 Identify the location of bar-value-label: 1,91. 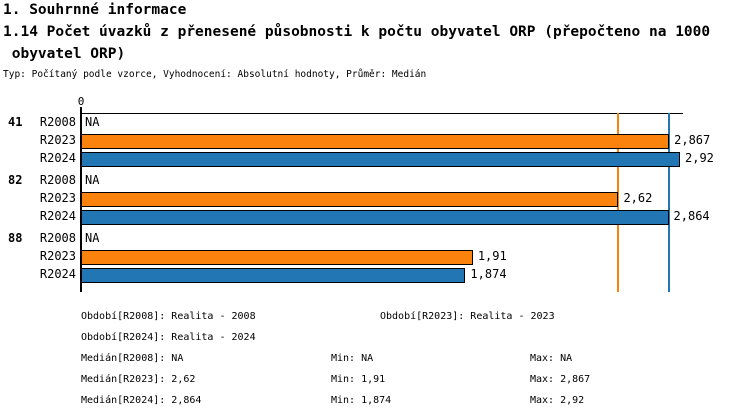
(492, 256).